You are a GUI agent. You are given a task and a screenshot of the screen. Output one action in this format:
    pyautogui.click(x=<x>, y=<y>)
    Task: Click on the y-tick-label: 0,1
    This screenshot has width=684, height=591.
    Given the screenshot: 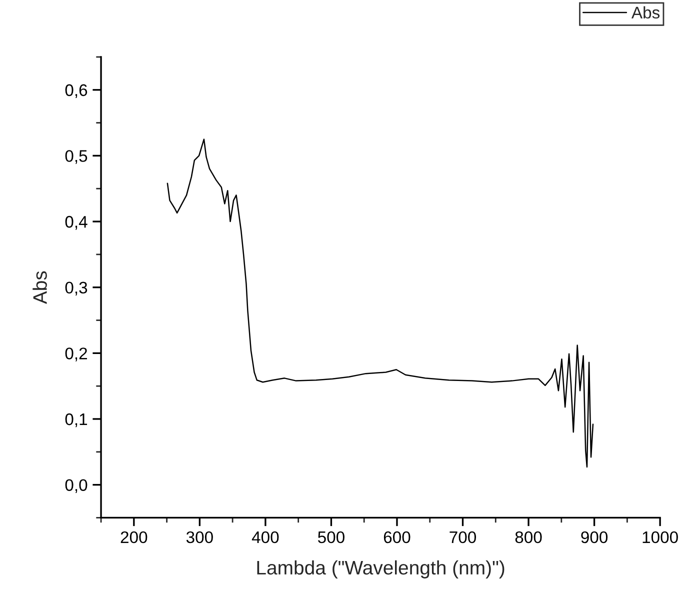 What is the action you would take?
    pyautogui.click(x=76, y=420)
    